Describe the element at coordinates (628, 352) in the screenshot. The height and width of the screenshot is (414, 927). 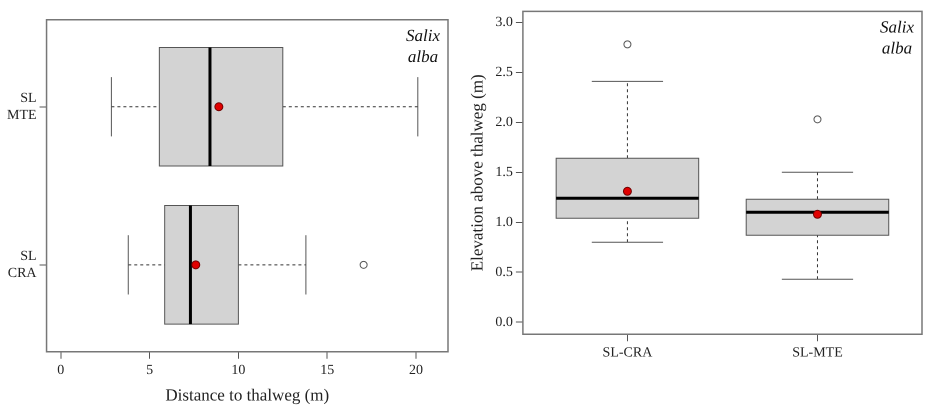
I see `x-tick-label: SL-CRA` at that location.